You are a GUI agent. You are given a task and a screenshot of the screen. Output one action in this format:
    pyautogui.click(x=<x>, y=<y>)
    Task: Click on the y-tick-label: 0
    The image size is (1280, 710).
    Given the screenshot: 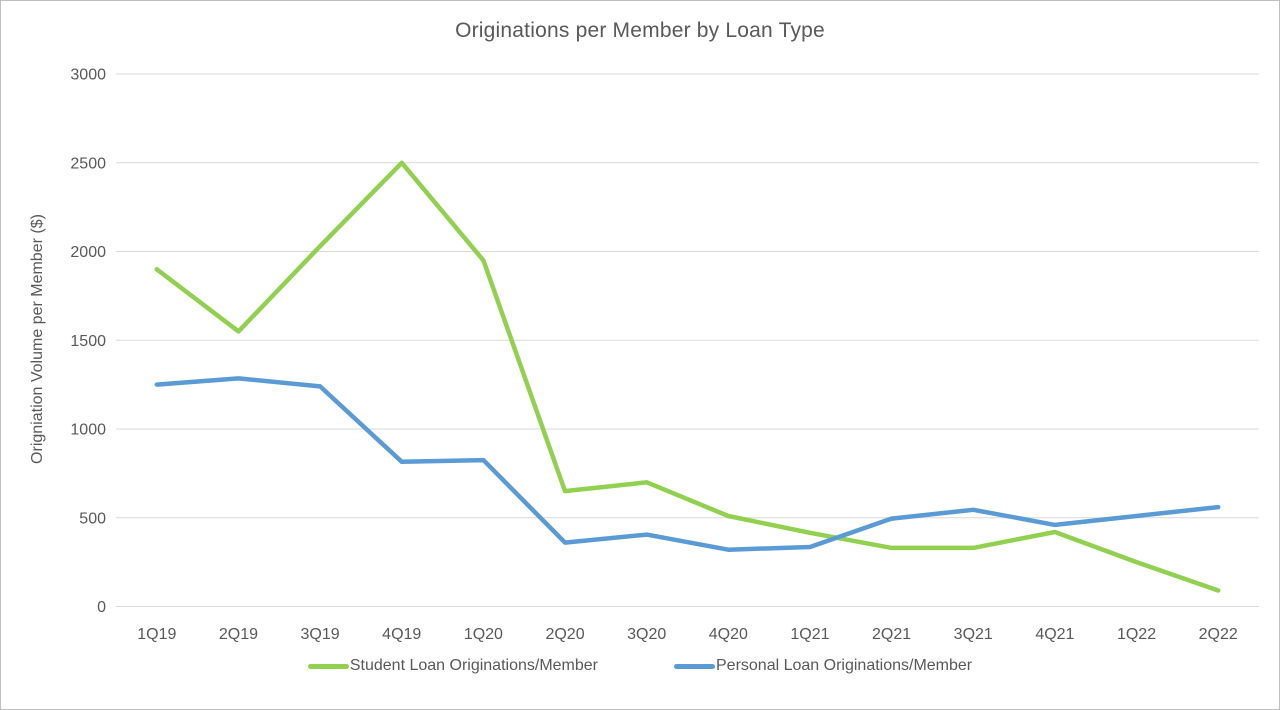 What is the action you would take?
    pyautogui.click(x=101, y=607)
    